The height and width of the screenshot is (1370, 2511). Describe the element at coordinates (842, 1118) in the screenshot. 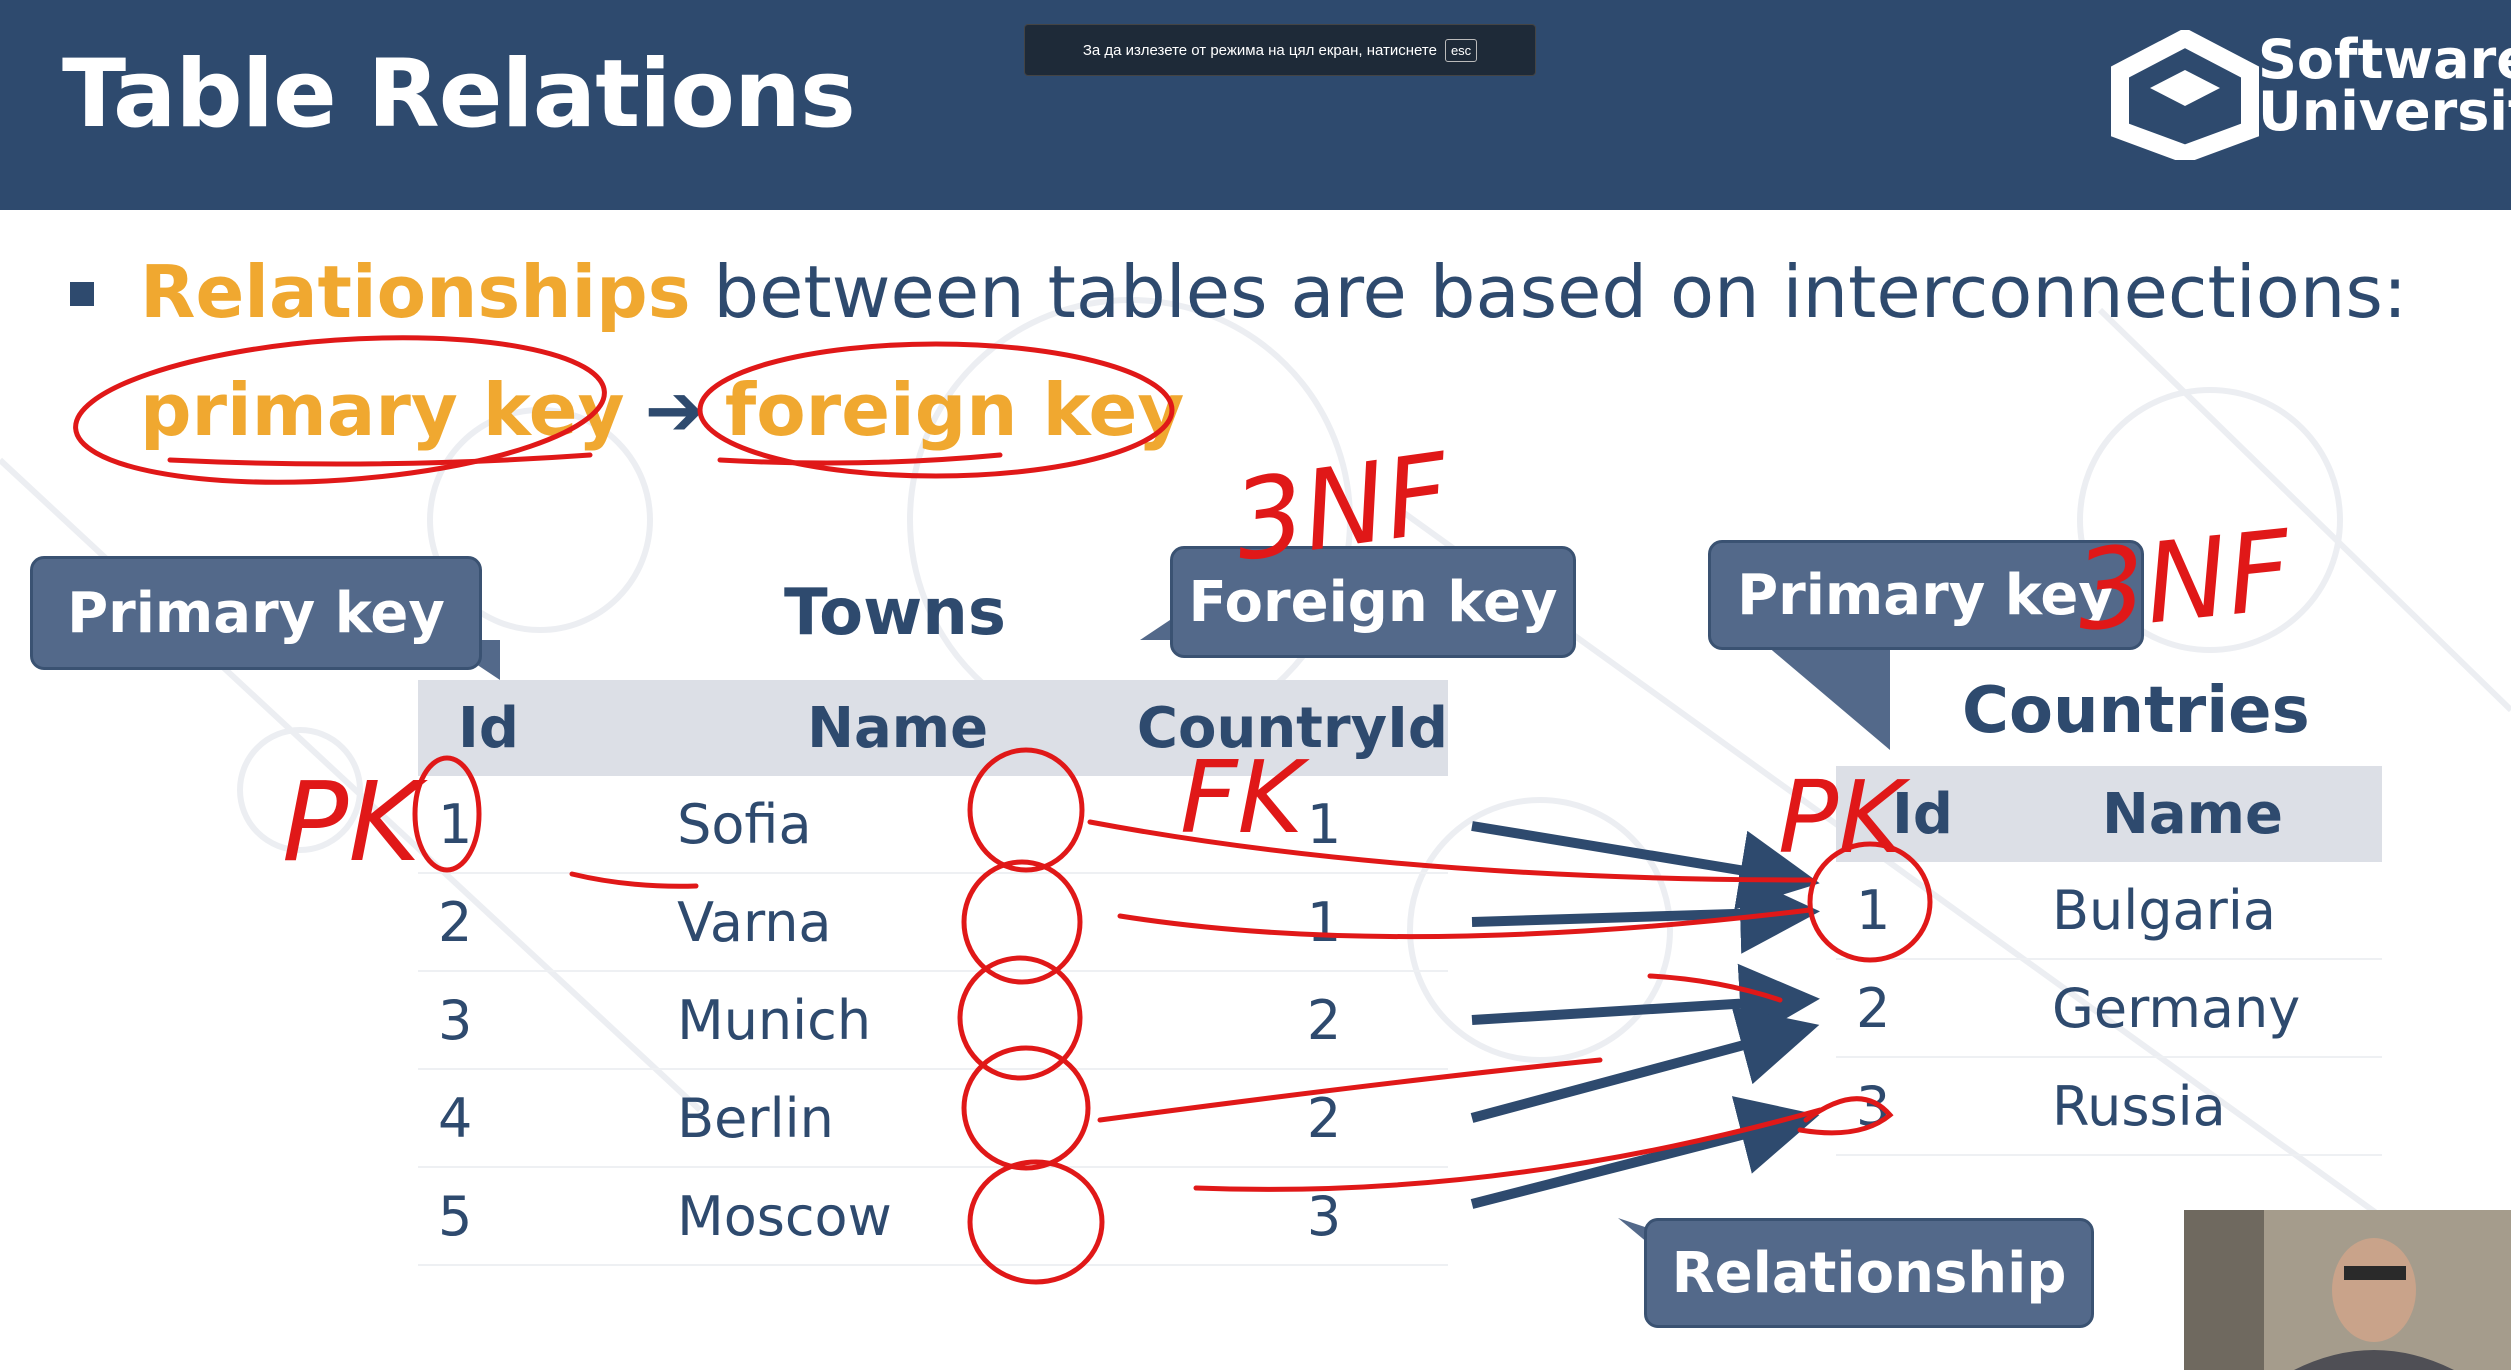

I see `cell-name: Berlin` at that location.